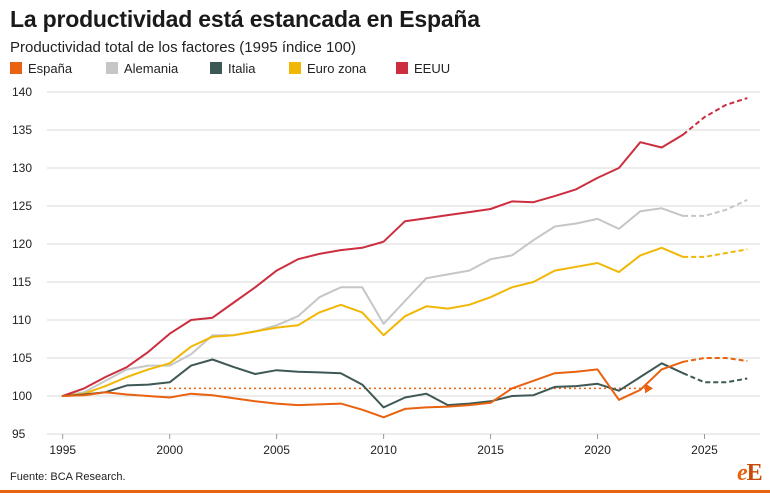 Image resolution: width=770 pixels, height=500 pixels. I want to click on y-tick-label: 135, so click(22, 130).